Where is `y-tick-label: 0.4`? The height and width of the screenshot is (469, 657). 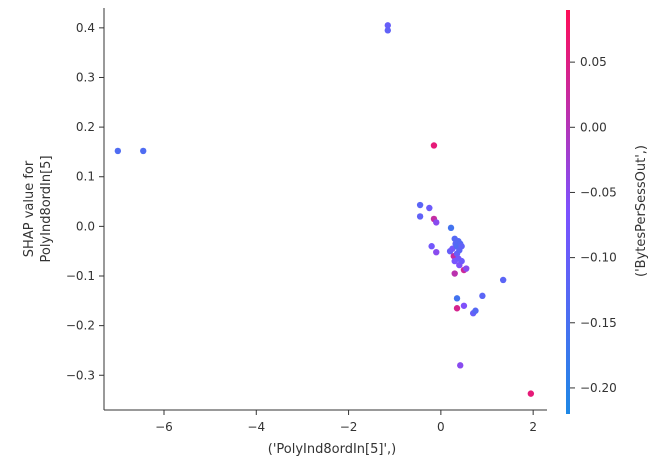 y-tick-label: 0.4 is located at coordinates (85, 28).